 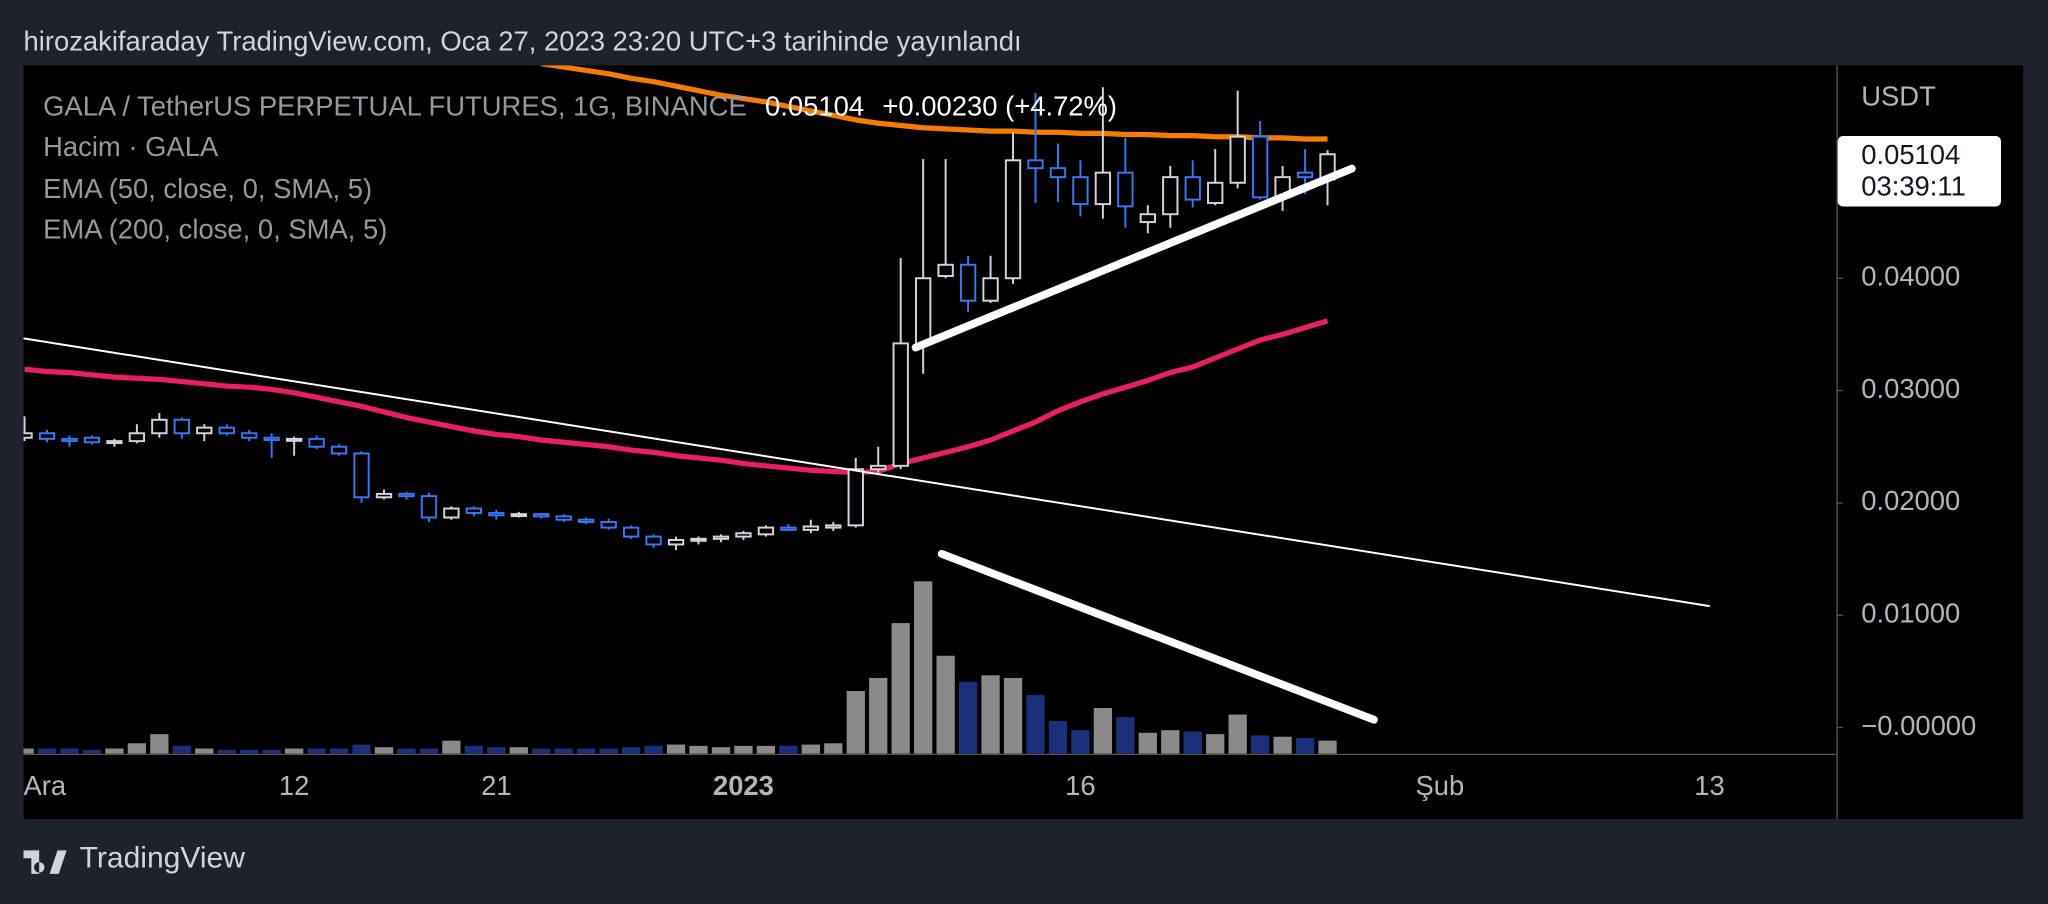 What do you see at coordinates (1910, 500) in the screenshot?
I see `y-tick-label: 0.02000` at bounding box center [1910, 500].